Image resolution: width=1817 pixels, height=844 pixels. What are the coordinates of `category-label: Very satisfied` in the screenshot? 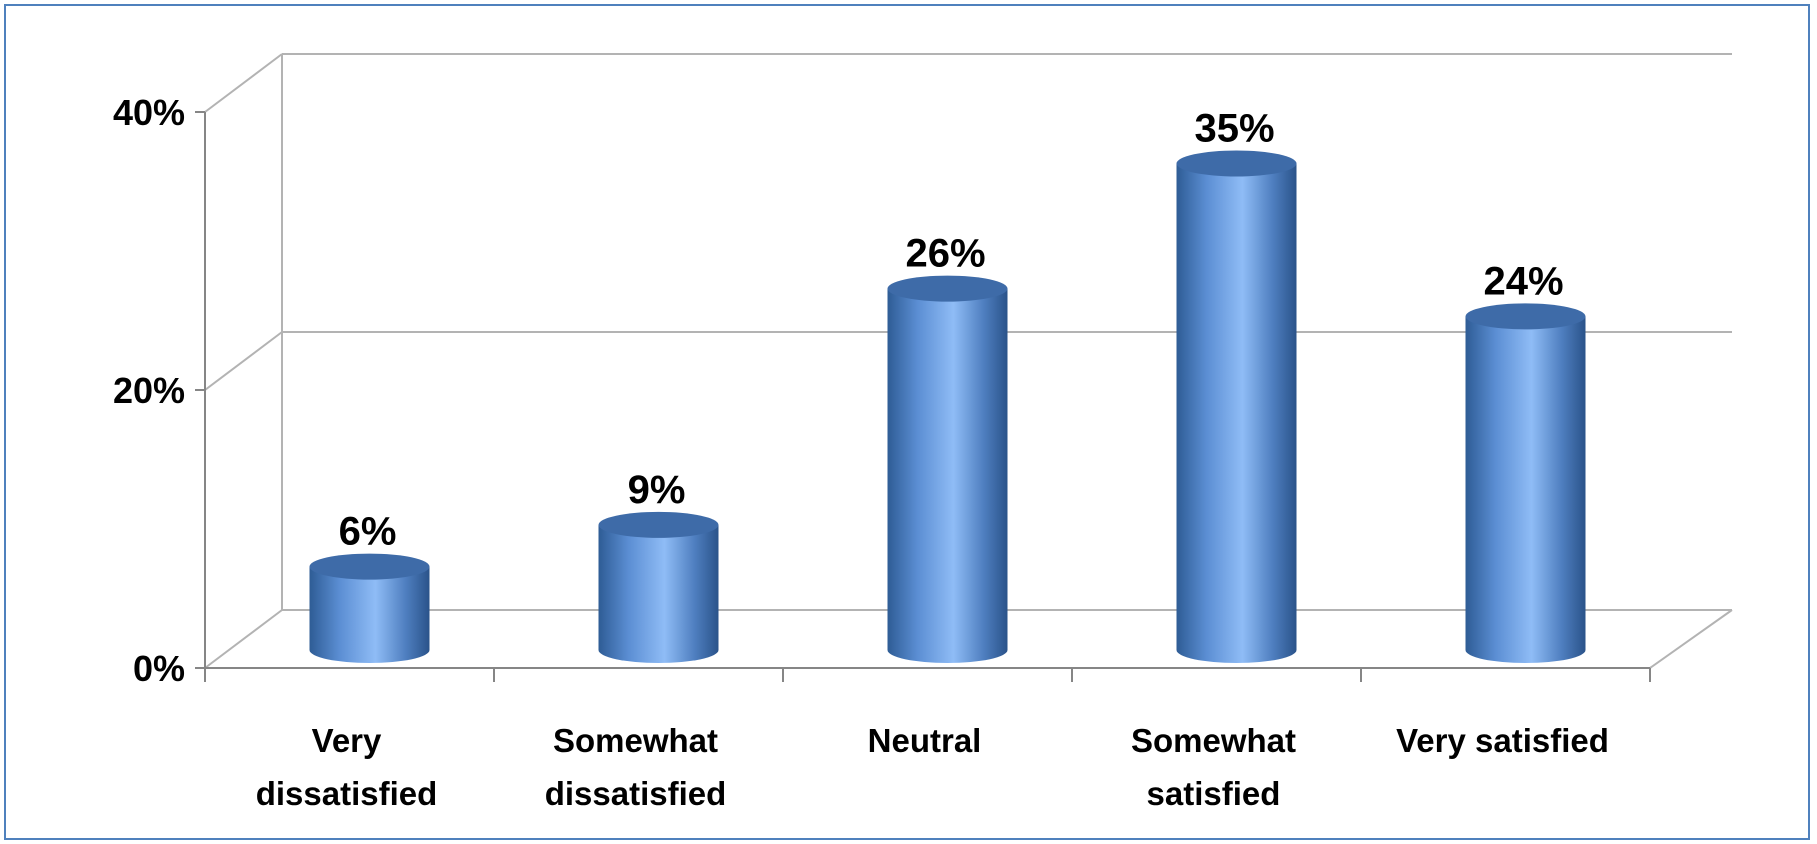 It's located at (1502, 740).